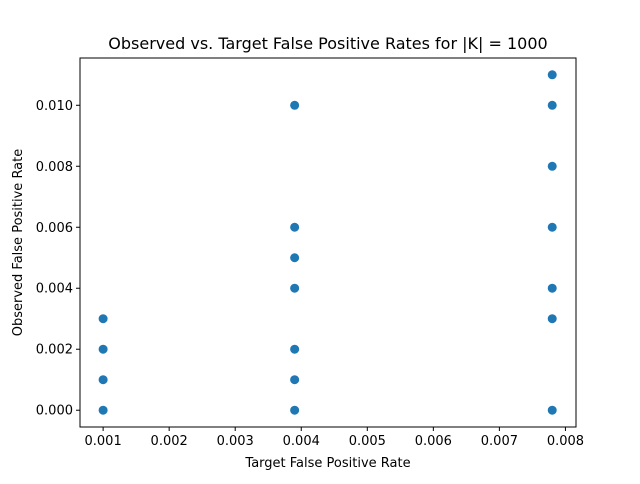 The width and height of the screenshot is (640, 484). I want to click on y-tick-label: 0.004, so click(54, 289).